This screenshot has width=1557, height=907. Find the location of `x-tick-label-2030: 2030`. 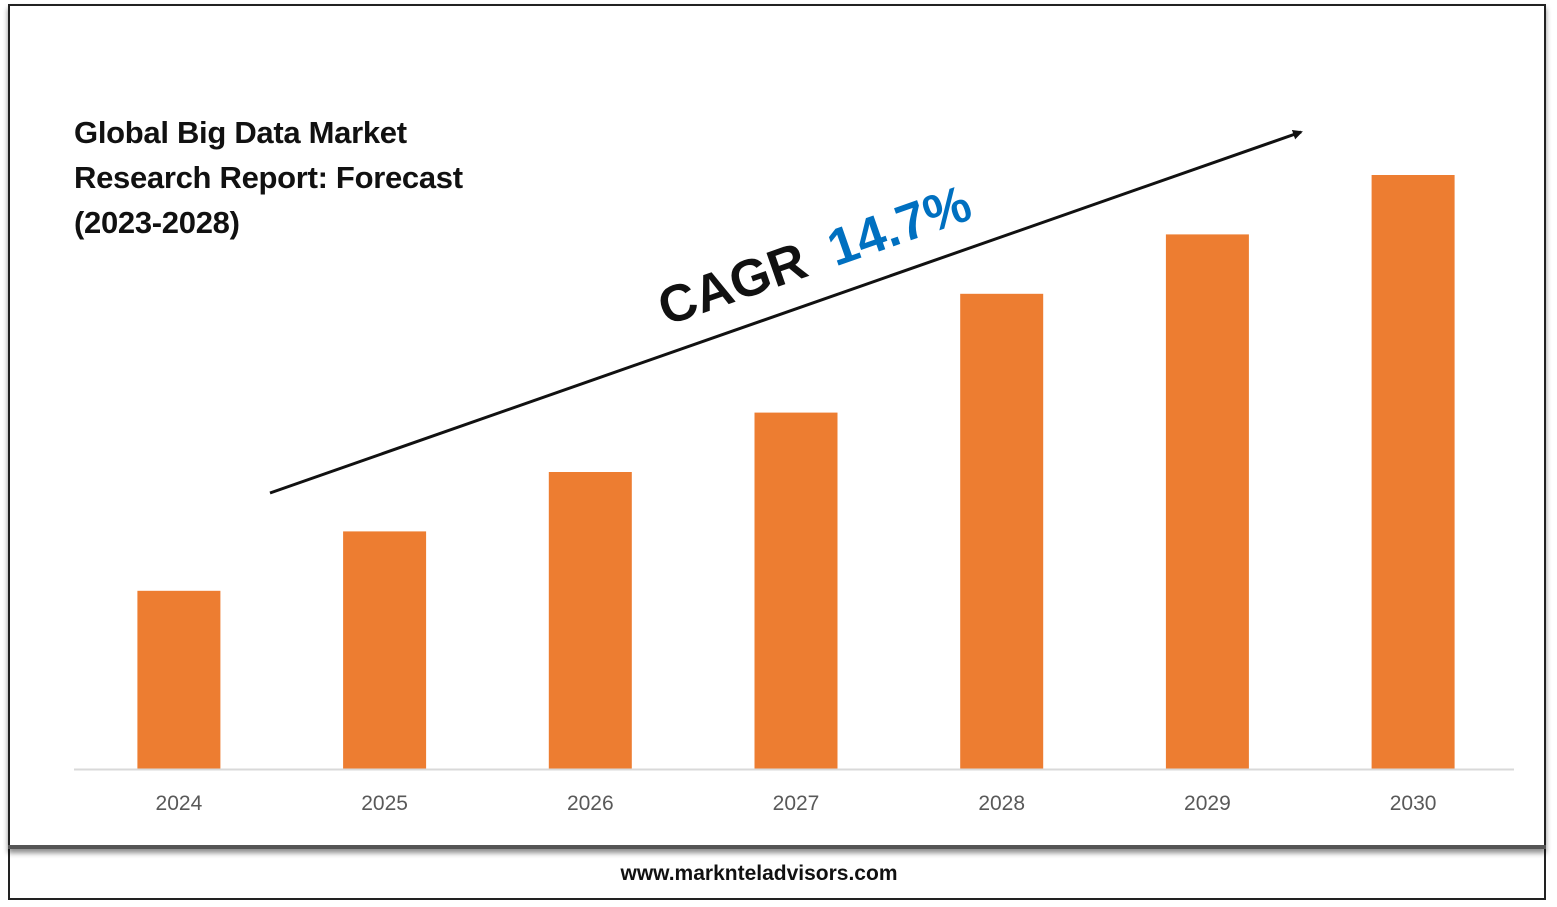

x-tick-label-2030: 2030 is located at coordinates (1413, 803).